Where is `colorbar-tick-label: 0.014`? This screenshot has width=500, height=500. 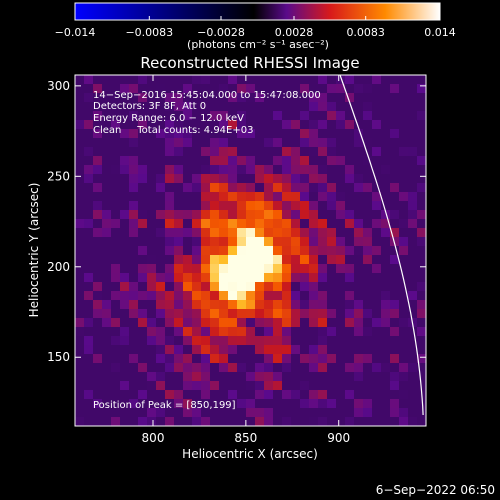
colorbar-tick-label: 0.014 is located at coordinates (440, 32).